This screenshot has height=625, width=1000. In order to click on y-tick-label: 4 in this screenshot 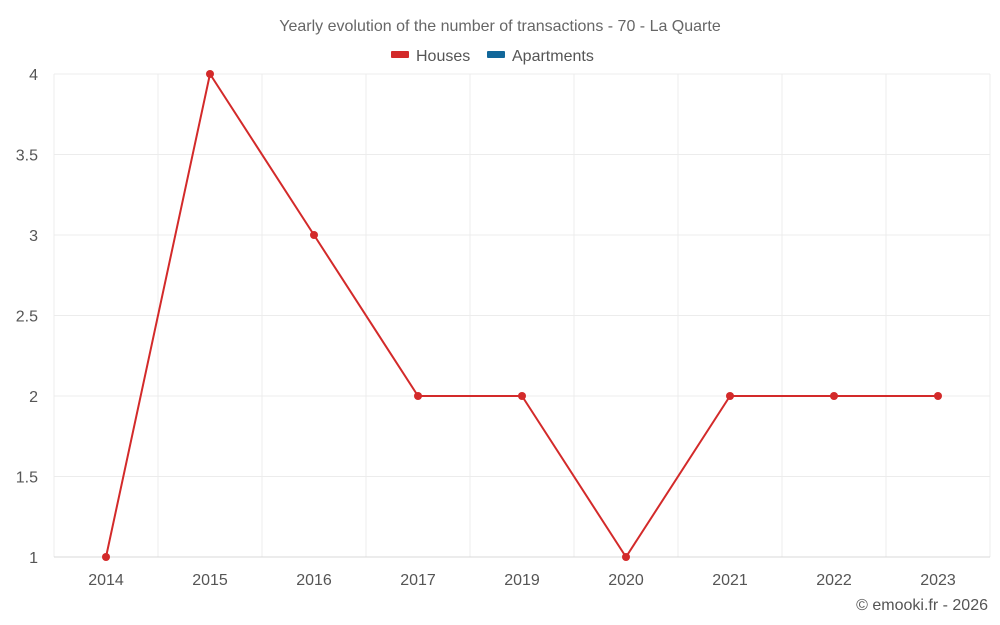, I will do `click(33, 75)`.